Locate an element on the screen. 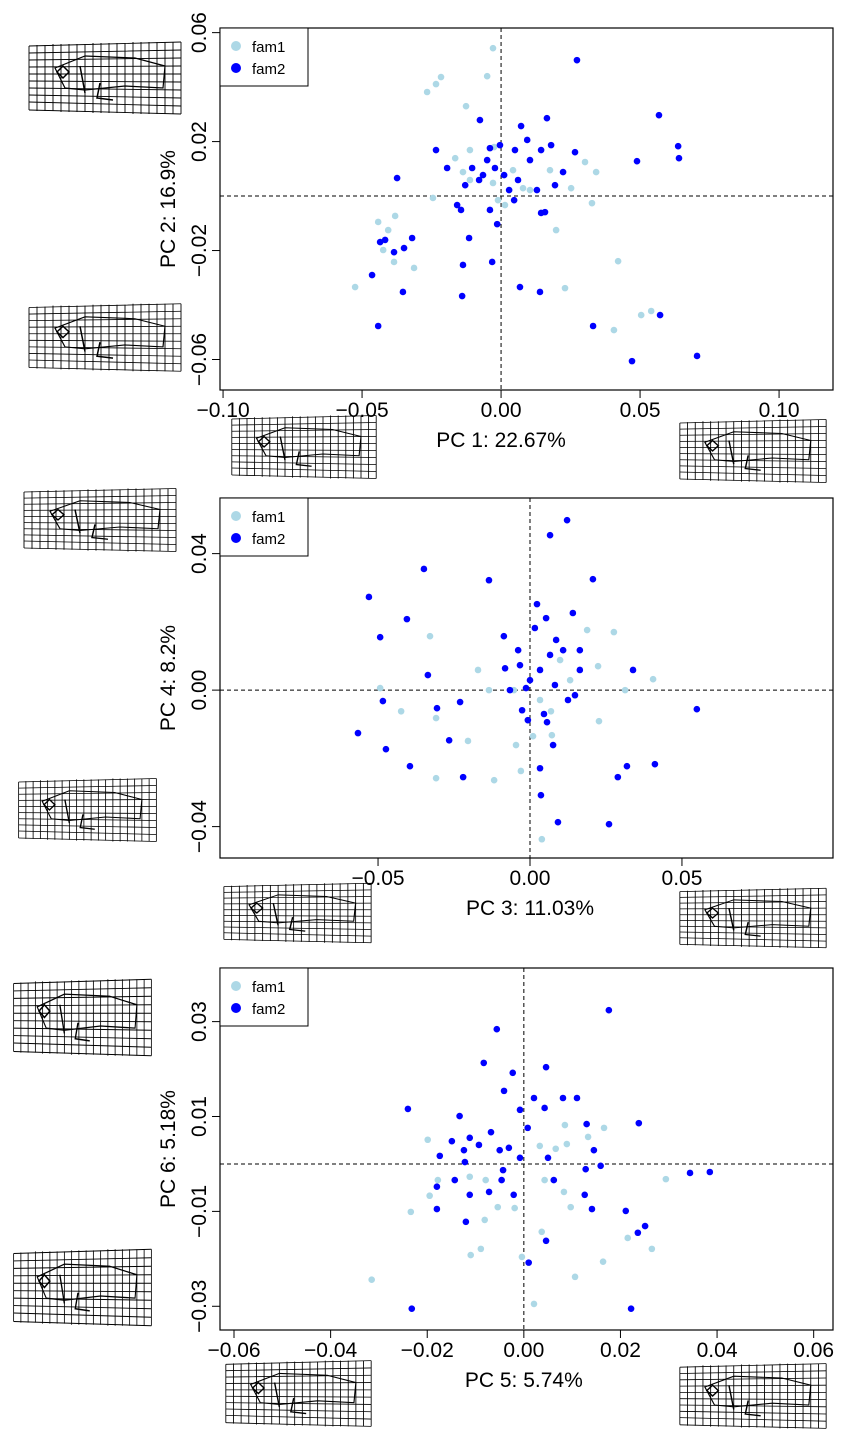  legend-label: fam2 is located at coordinates (268, 69).